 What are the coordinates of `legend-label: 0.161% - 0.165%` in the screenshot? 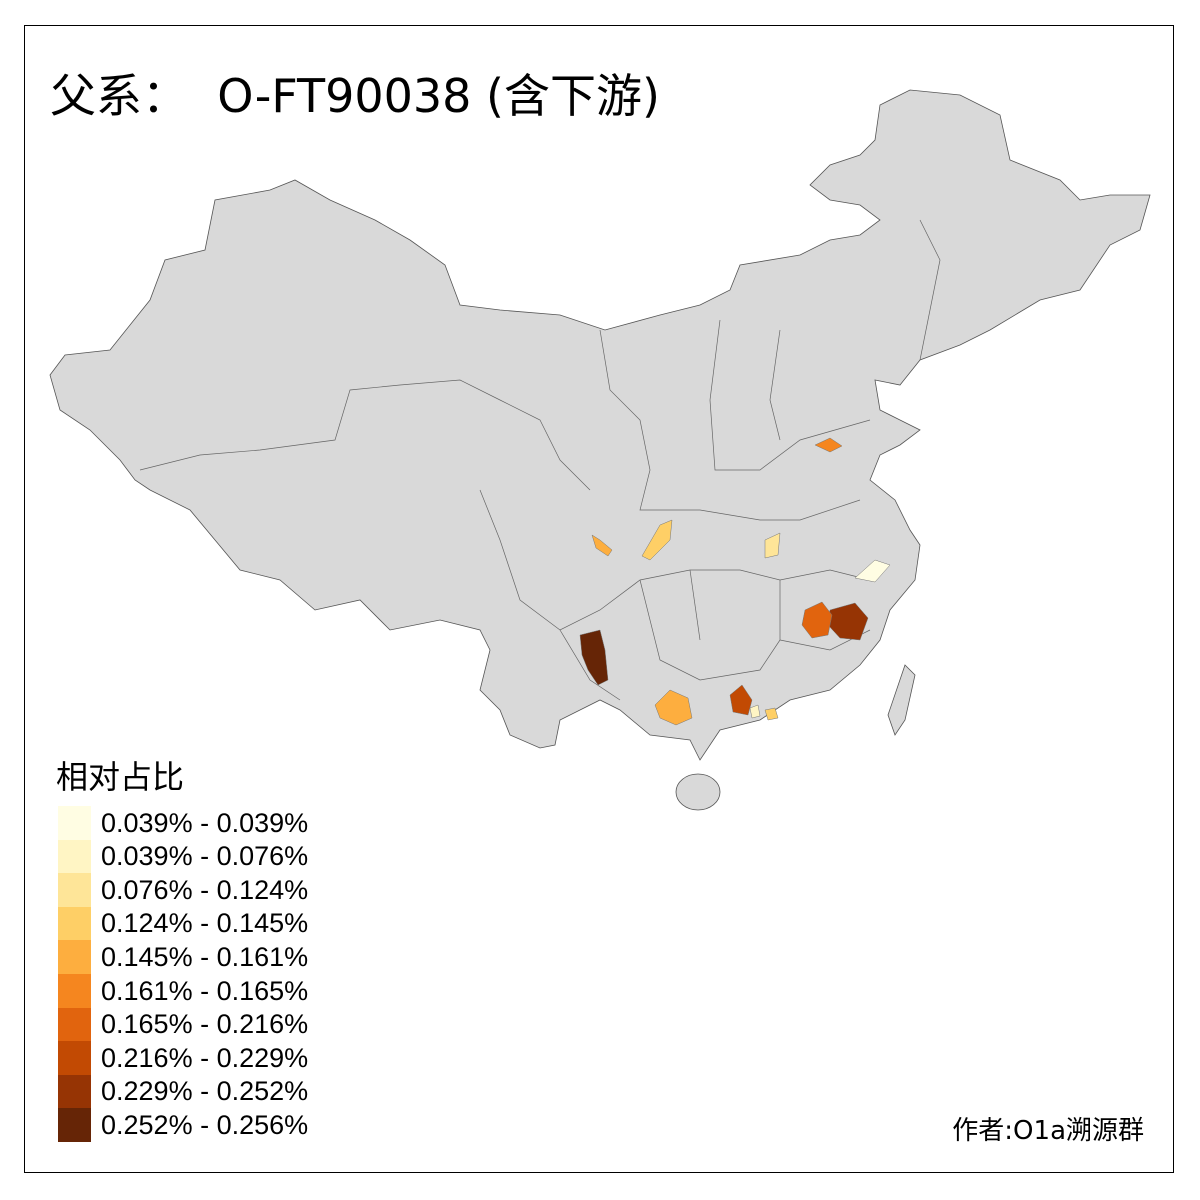 It's located at (205, 990).